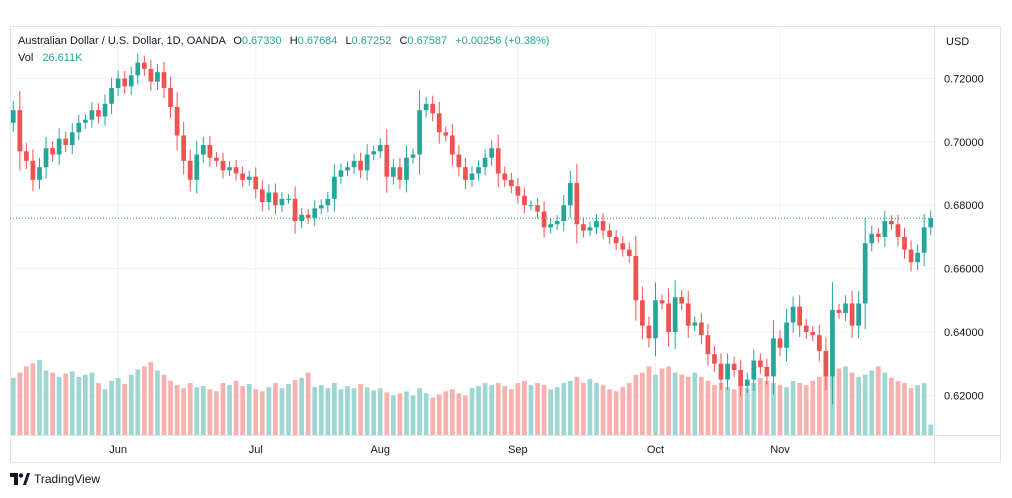  What do you see at coordinates (67, 479) in the screenshot?
I see `tradingview-brand: TradingView` at bounding box center [67, 479].